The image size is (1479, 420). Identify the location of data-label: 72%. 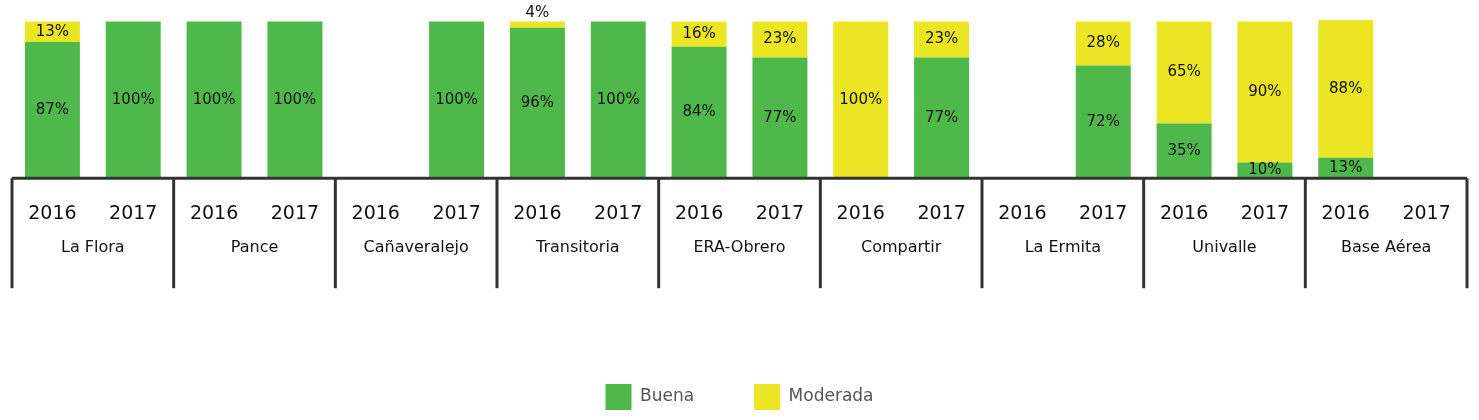
(1103, 120).